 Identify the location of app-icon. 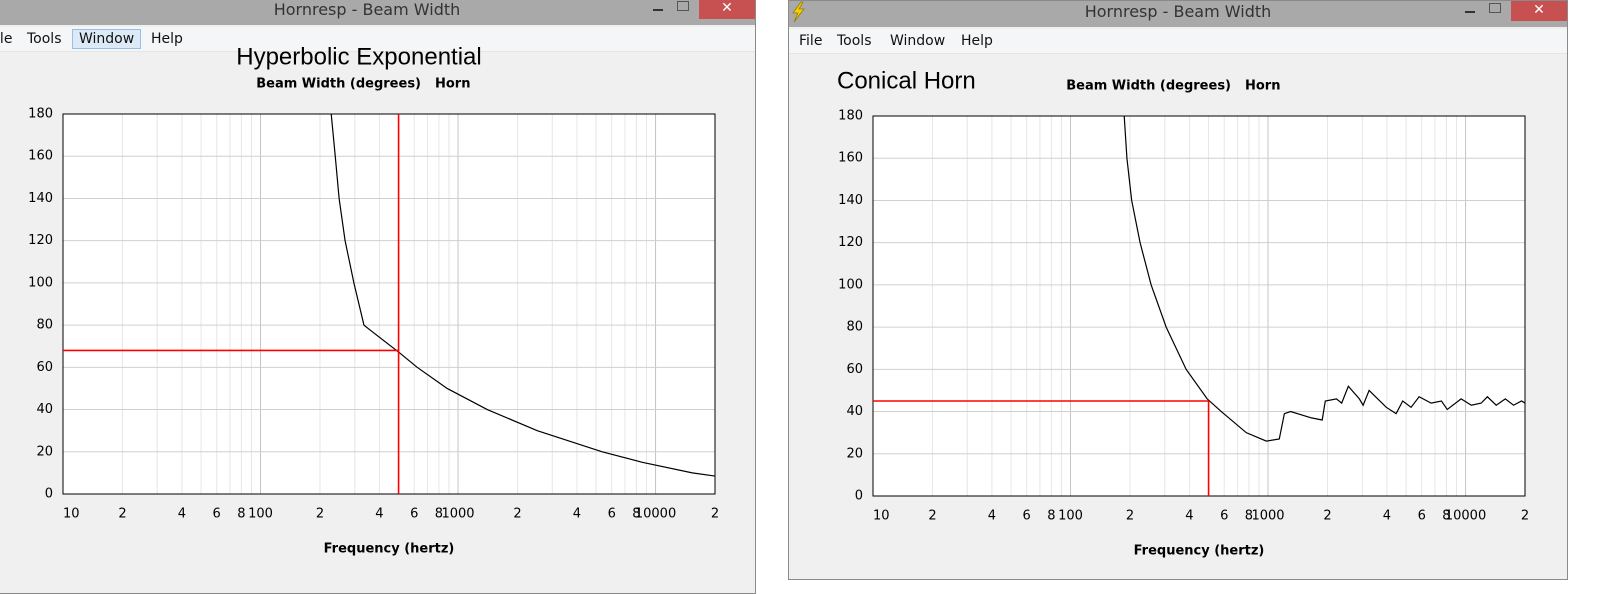
(798, 12).